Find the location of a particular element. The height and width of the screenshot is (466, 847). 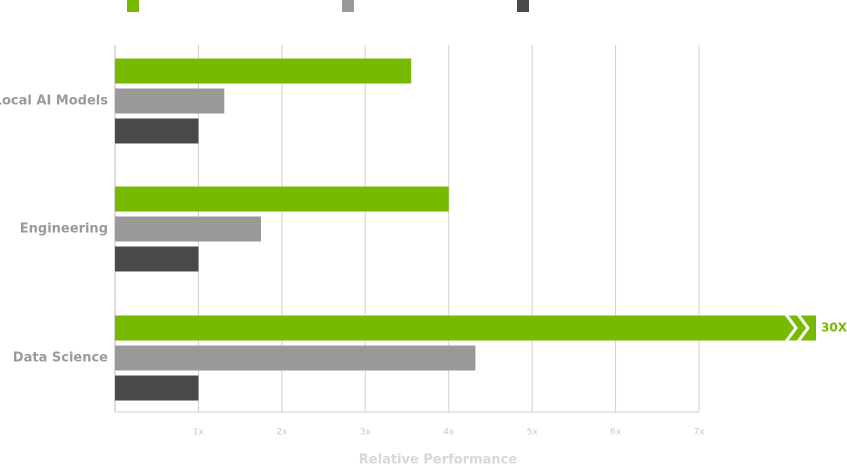

category-label: Engineering is located at coordinates (64, 229).